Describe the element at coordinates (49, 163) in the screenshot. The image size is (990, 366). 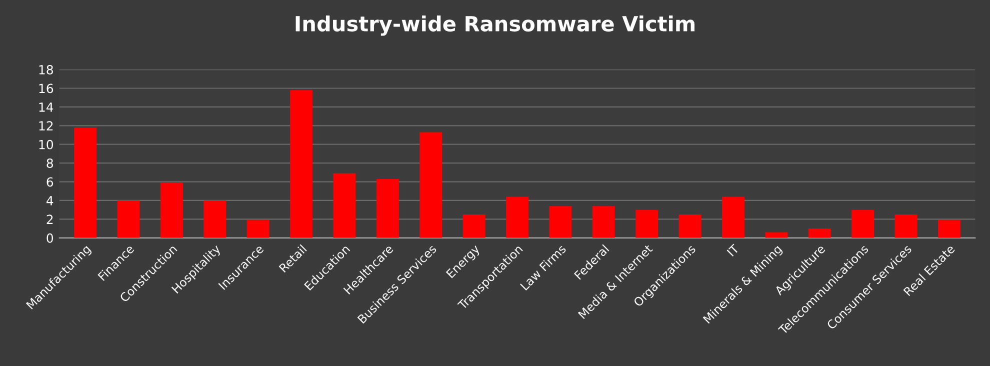
I see `y-tick-label: 8` at that location.